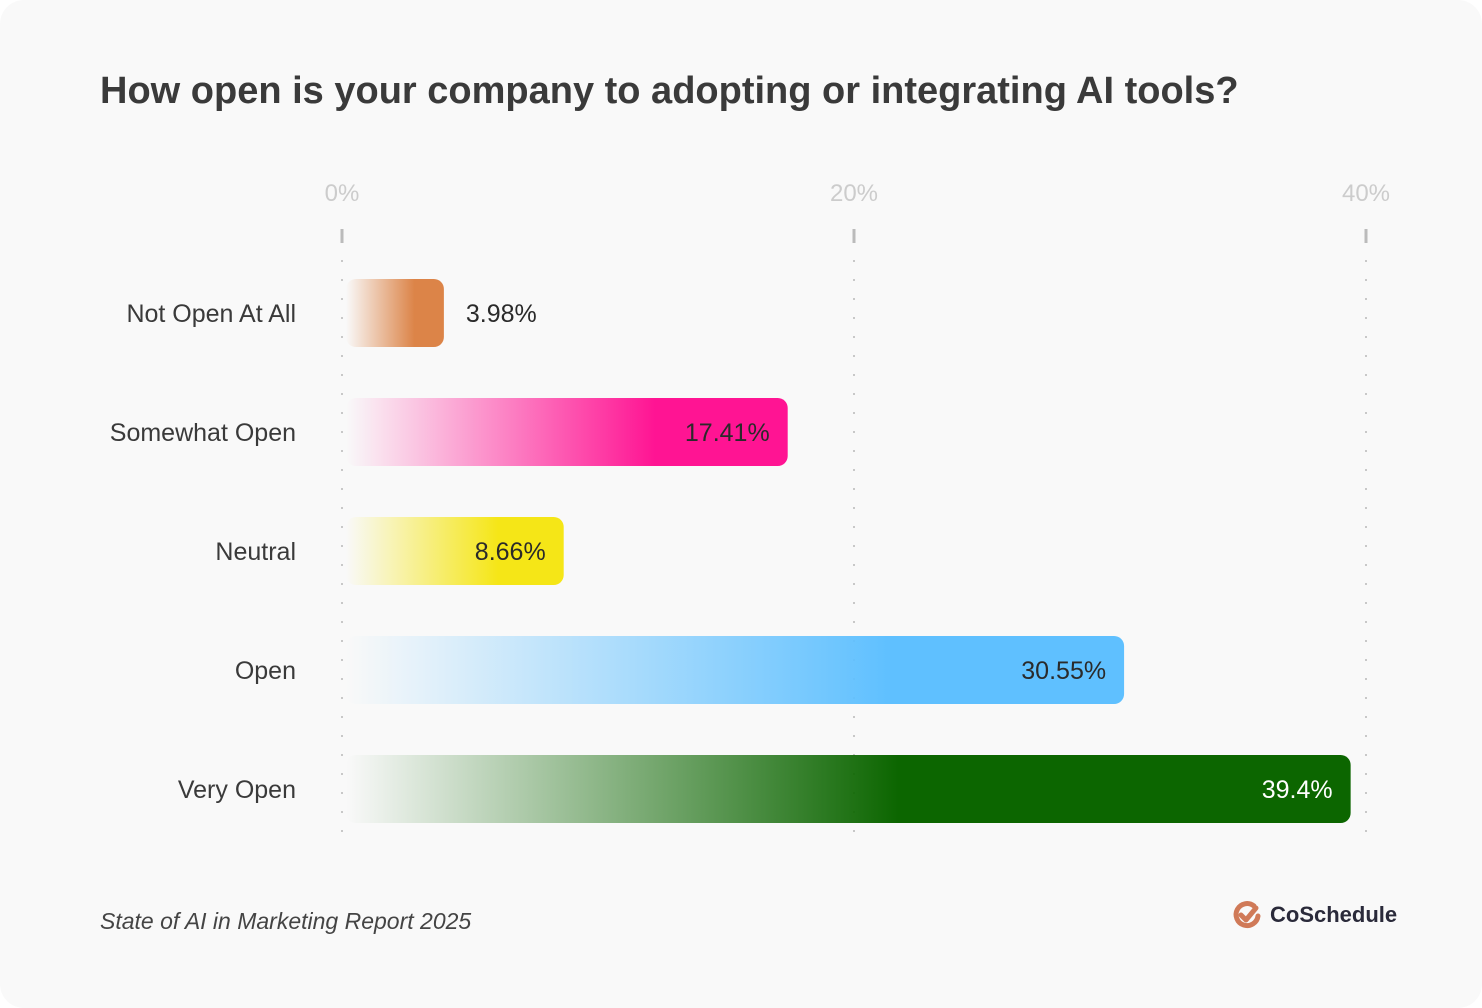 The width and height of the screenshot is (1482, 1008). Describe the element at coordinates (342, 193) in the screenshot. I see `x-tick-label: 0%` at that location.